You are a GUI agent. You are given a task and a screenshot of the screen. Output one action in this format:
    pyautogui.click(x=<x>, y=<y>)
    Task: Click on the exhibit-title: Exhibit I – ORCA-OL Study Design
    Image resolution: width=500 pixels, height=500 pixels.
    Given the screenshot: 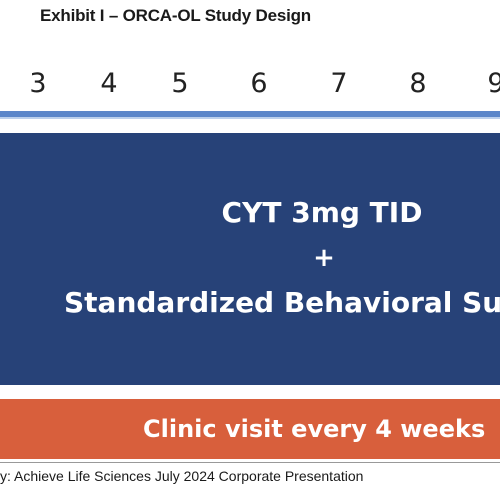 What is the action you would take?
    pyautogui.click(x=175, y=15)
    